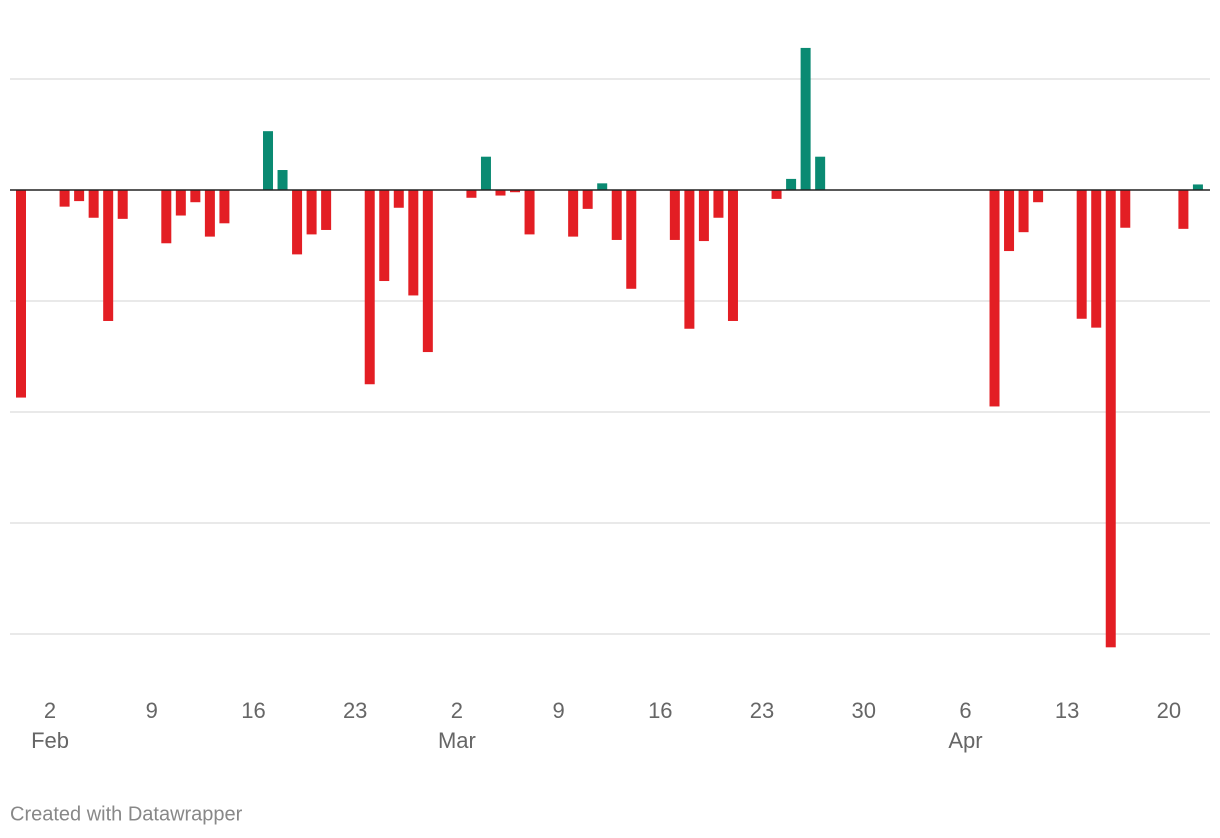 Image resolution: width=1220 pixels, height=838 pixels. Describe the element at coordinates (863, 710) in the screenshot. I see `x-tick-label: 30` at that location.